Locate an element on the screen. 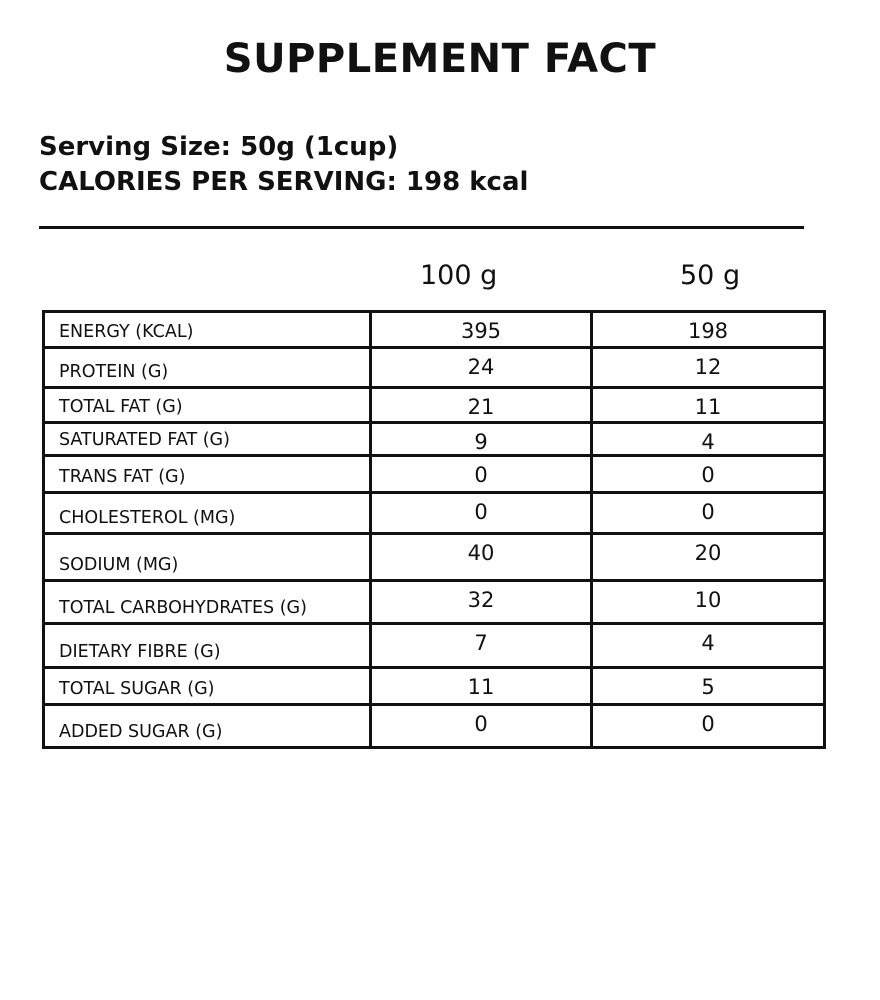 Image resolution: width=880 pixels, height=1000 pixels. serving-size: Serving Size: 50g (1cup) is located at coordinates (219, 147).